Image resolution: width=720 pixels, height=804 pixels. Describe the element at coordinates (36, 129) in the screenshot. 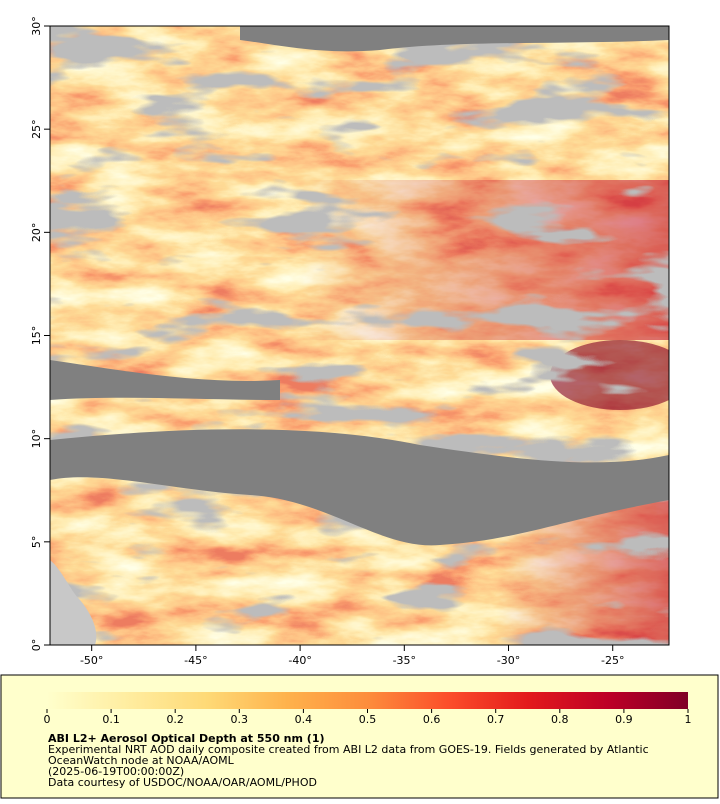

I see `y-tick-label: 25°` at that location.